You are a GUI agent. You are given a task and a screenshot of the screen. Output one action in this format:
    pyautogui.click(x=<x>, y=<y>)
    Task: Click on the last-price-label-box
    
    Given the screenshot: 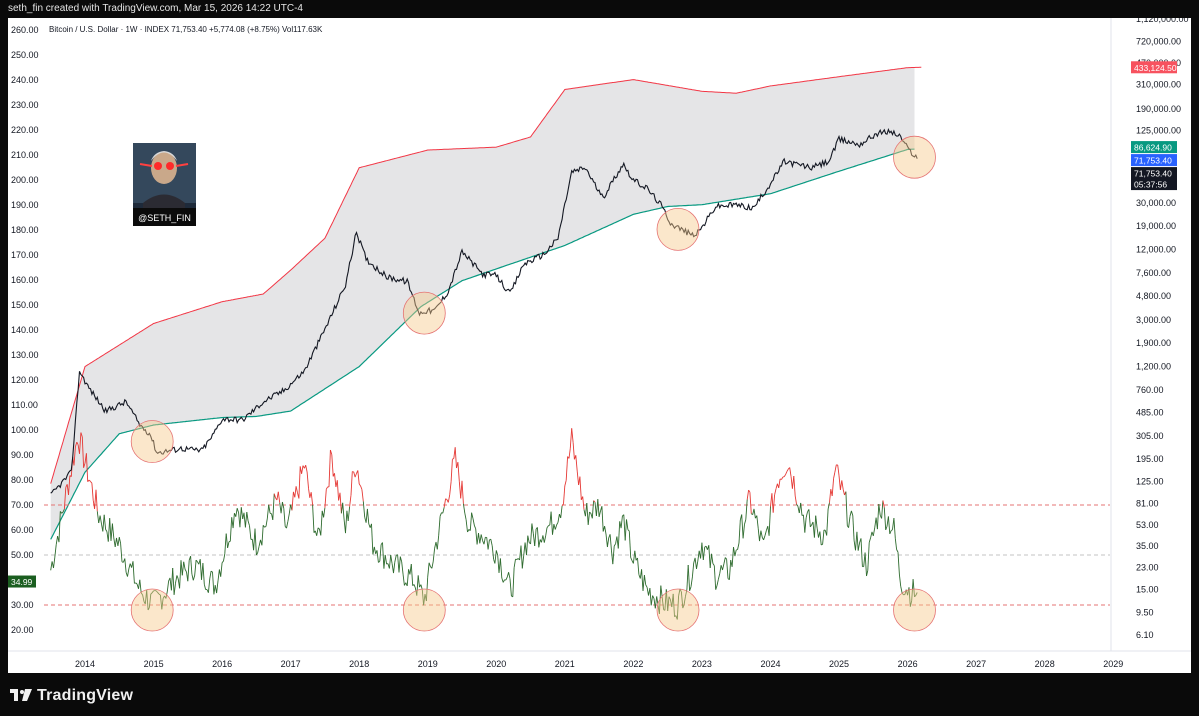 What is the action you would take?
    pyautogui.click(x=1154, y=173)
    